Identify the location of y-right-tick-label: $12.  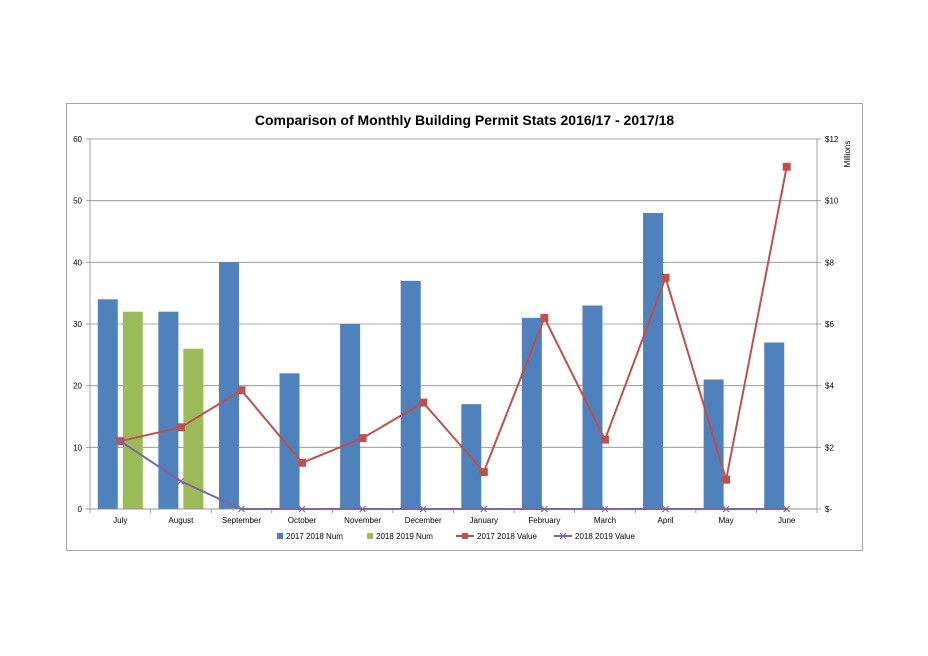
(832, 139).